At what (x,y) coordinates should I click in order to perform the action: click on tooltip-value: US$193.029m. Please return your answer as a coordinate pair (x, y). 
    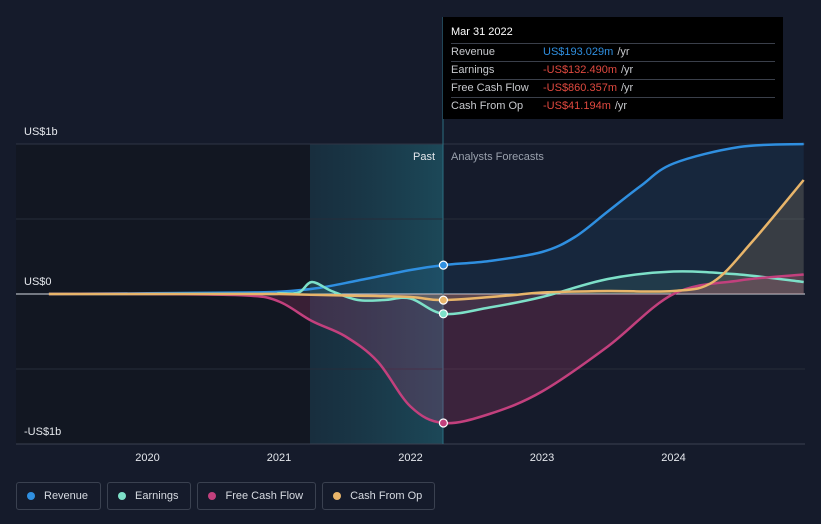
    Looking at the image, I should click on (578, 52).